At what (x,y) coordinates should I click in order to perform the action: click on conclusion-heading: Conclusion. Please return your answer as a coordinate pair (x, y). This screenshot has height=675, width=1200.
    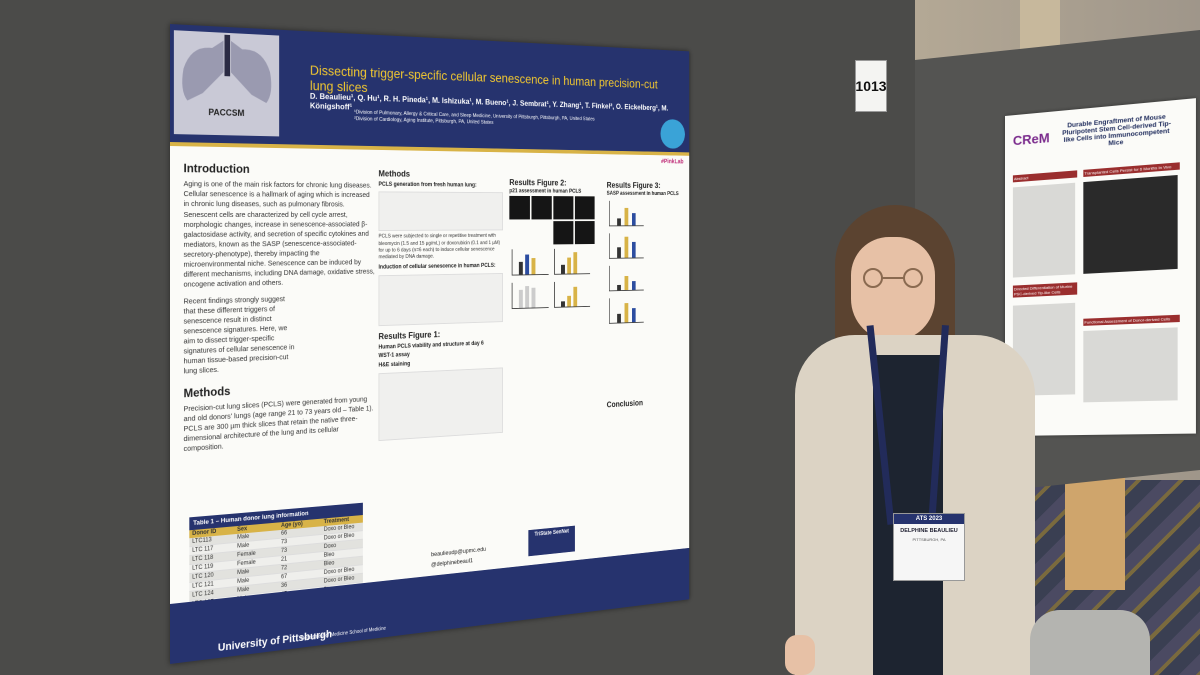
    Looking at the image, I should click on (645, 403).